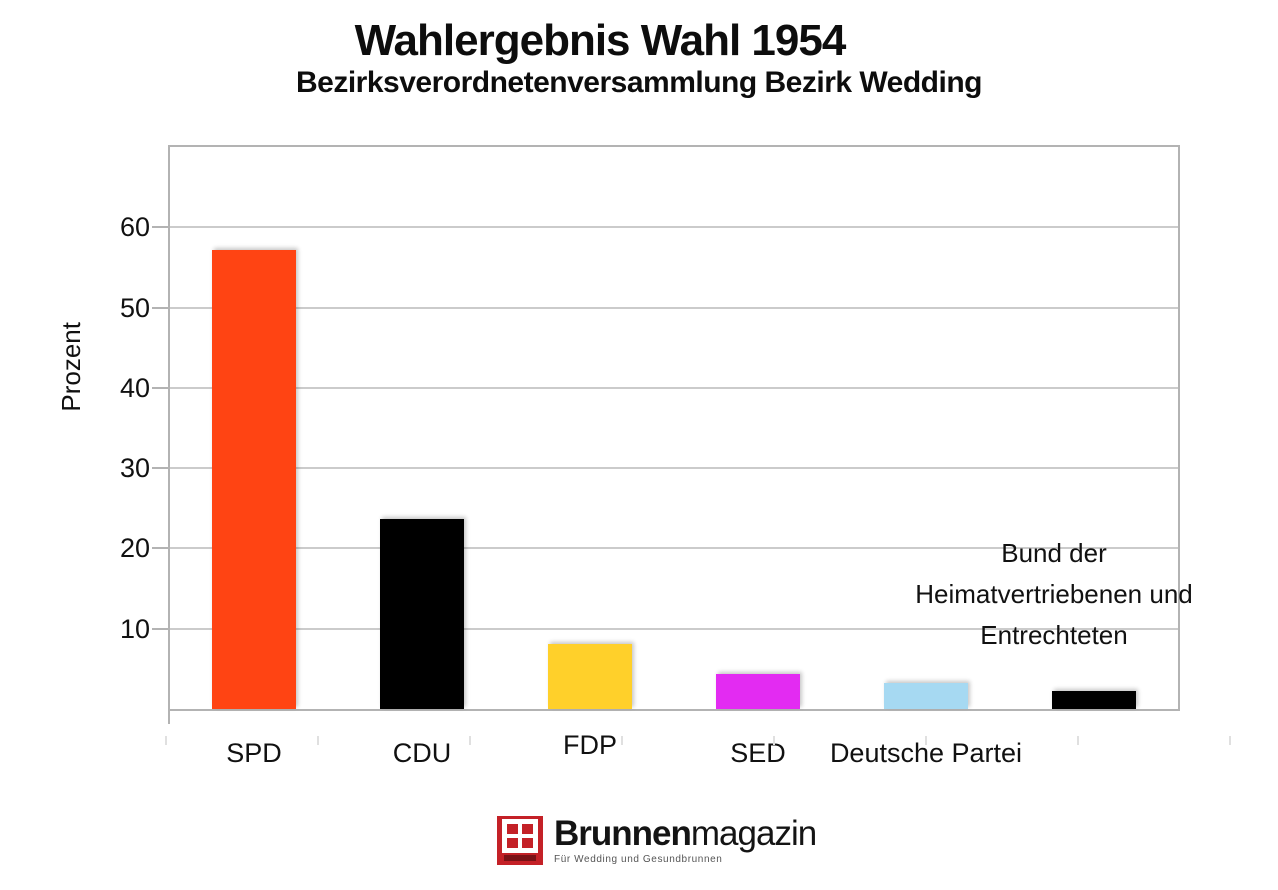 The height and width of the screenshot is (890, 1278). I want to click on y-tick-label-20: 20, so click(134, 548).